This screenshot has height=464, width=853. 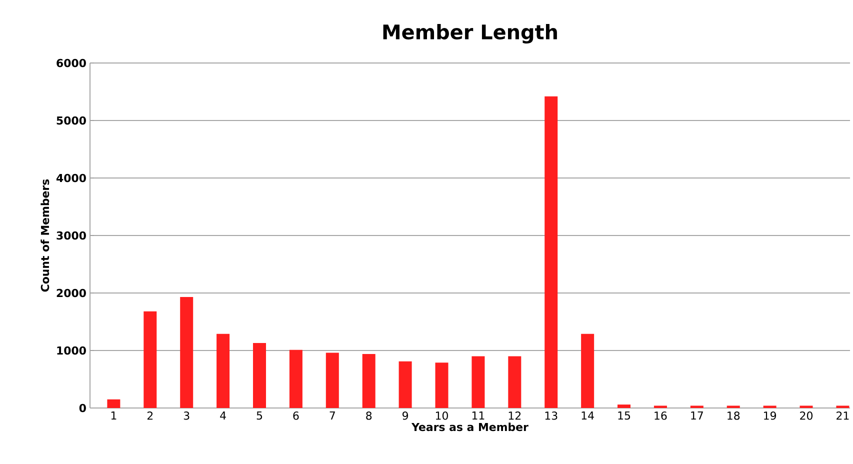 What do you see at coordinates (296, 416) in the screenshot?
I see `x-tick-label: 6` at bounding box center [296, 416].